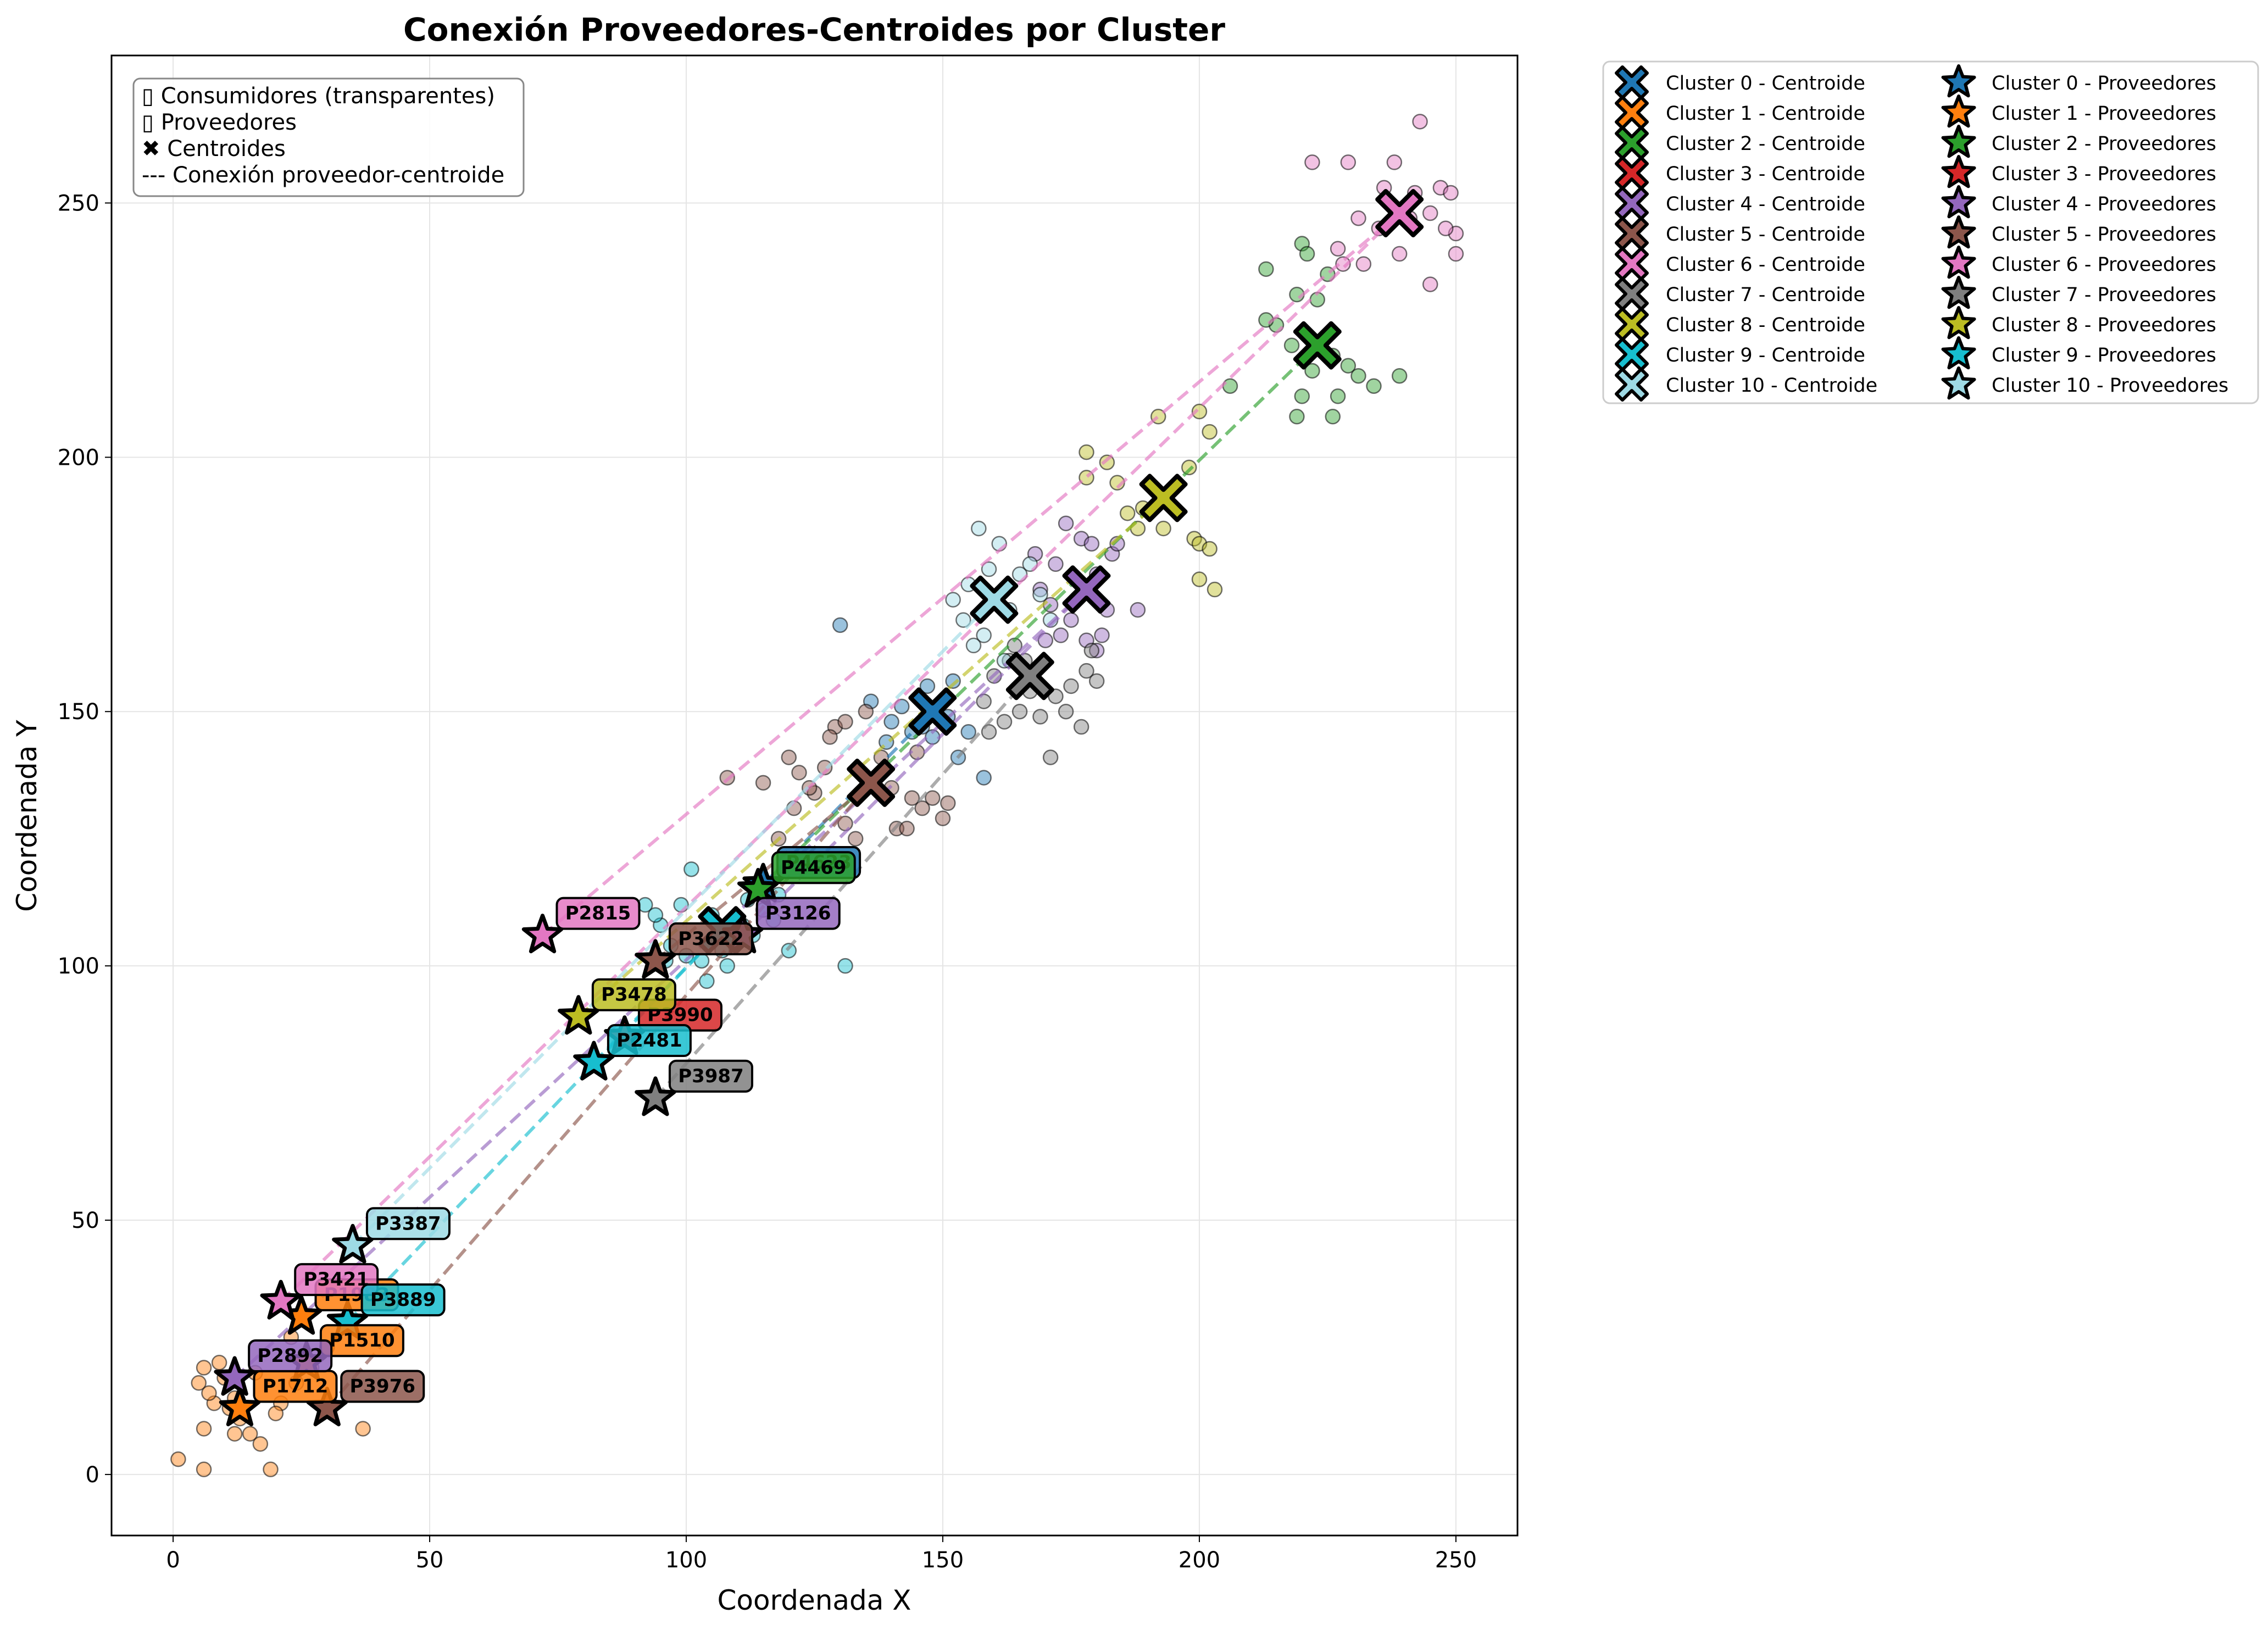 Image resolution: width=2268 pixels, height=1630 pixels. What do you see at coordinates (814, 1600) in the screenshot?
I see `x-axis-title: Coordenada X` at bounding box center [814, 1600].